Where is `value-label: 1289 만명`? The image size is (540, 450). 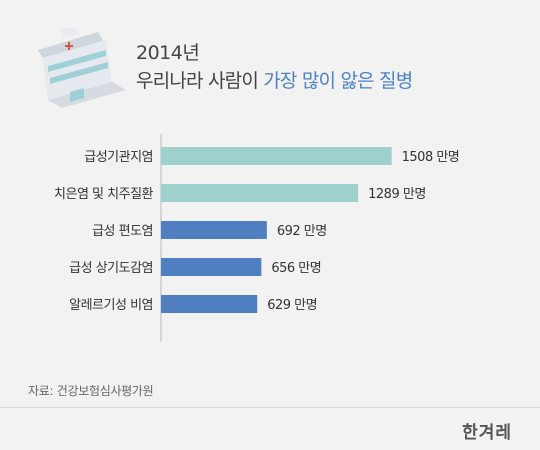
value-label: 1289 만명 is located at coordinates (397, 194).